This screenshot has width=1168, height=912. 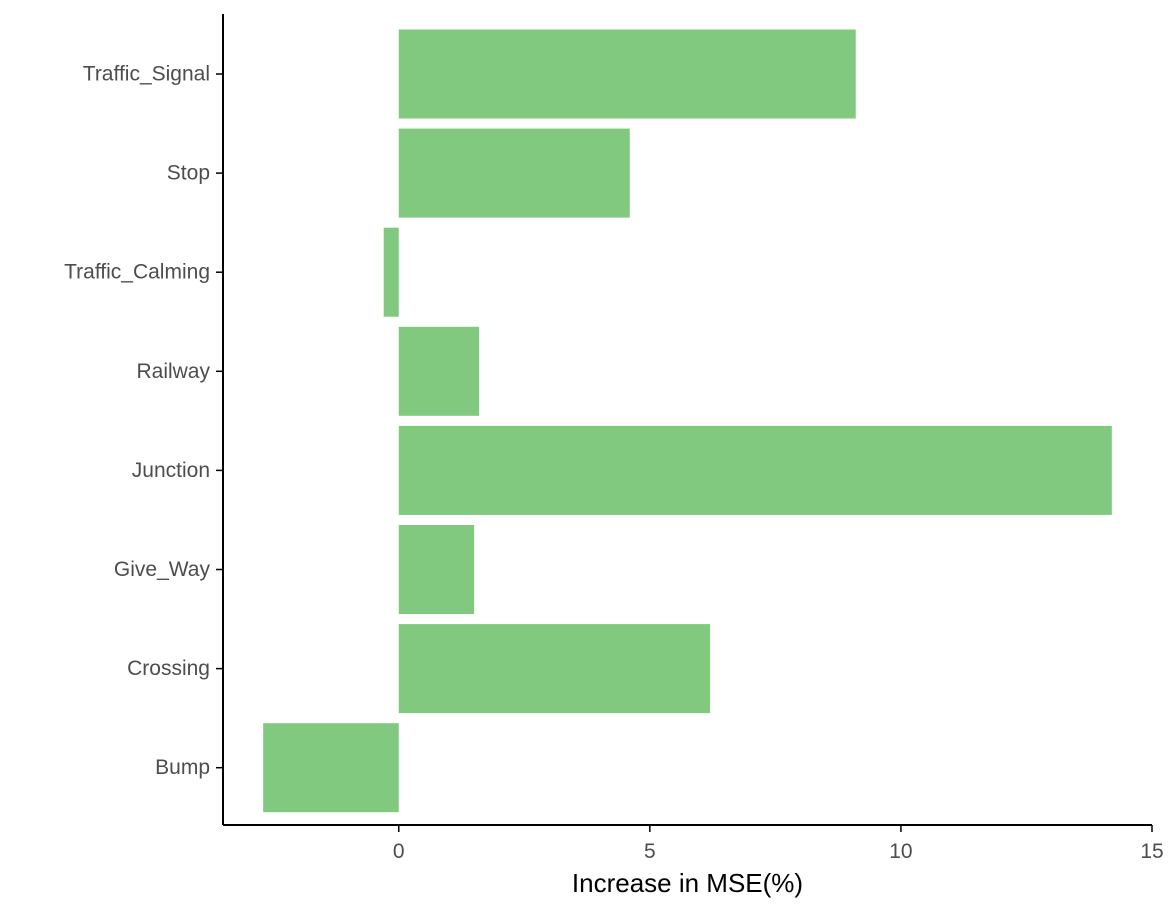 What do you see at coordinates (514, 173) in the screenshot?
I see `bar-stop` at bounding box center [514, 173].